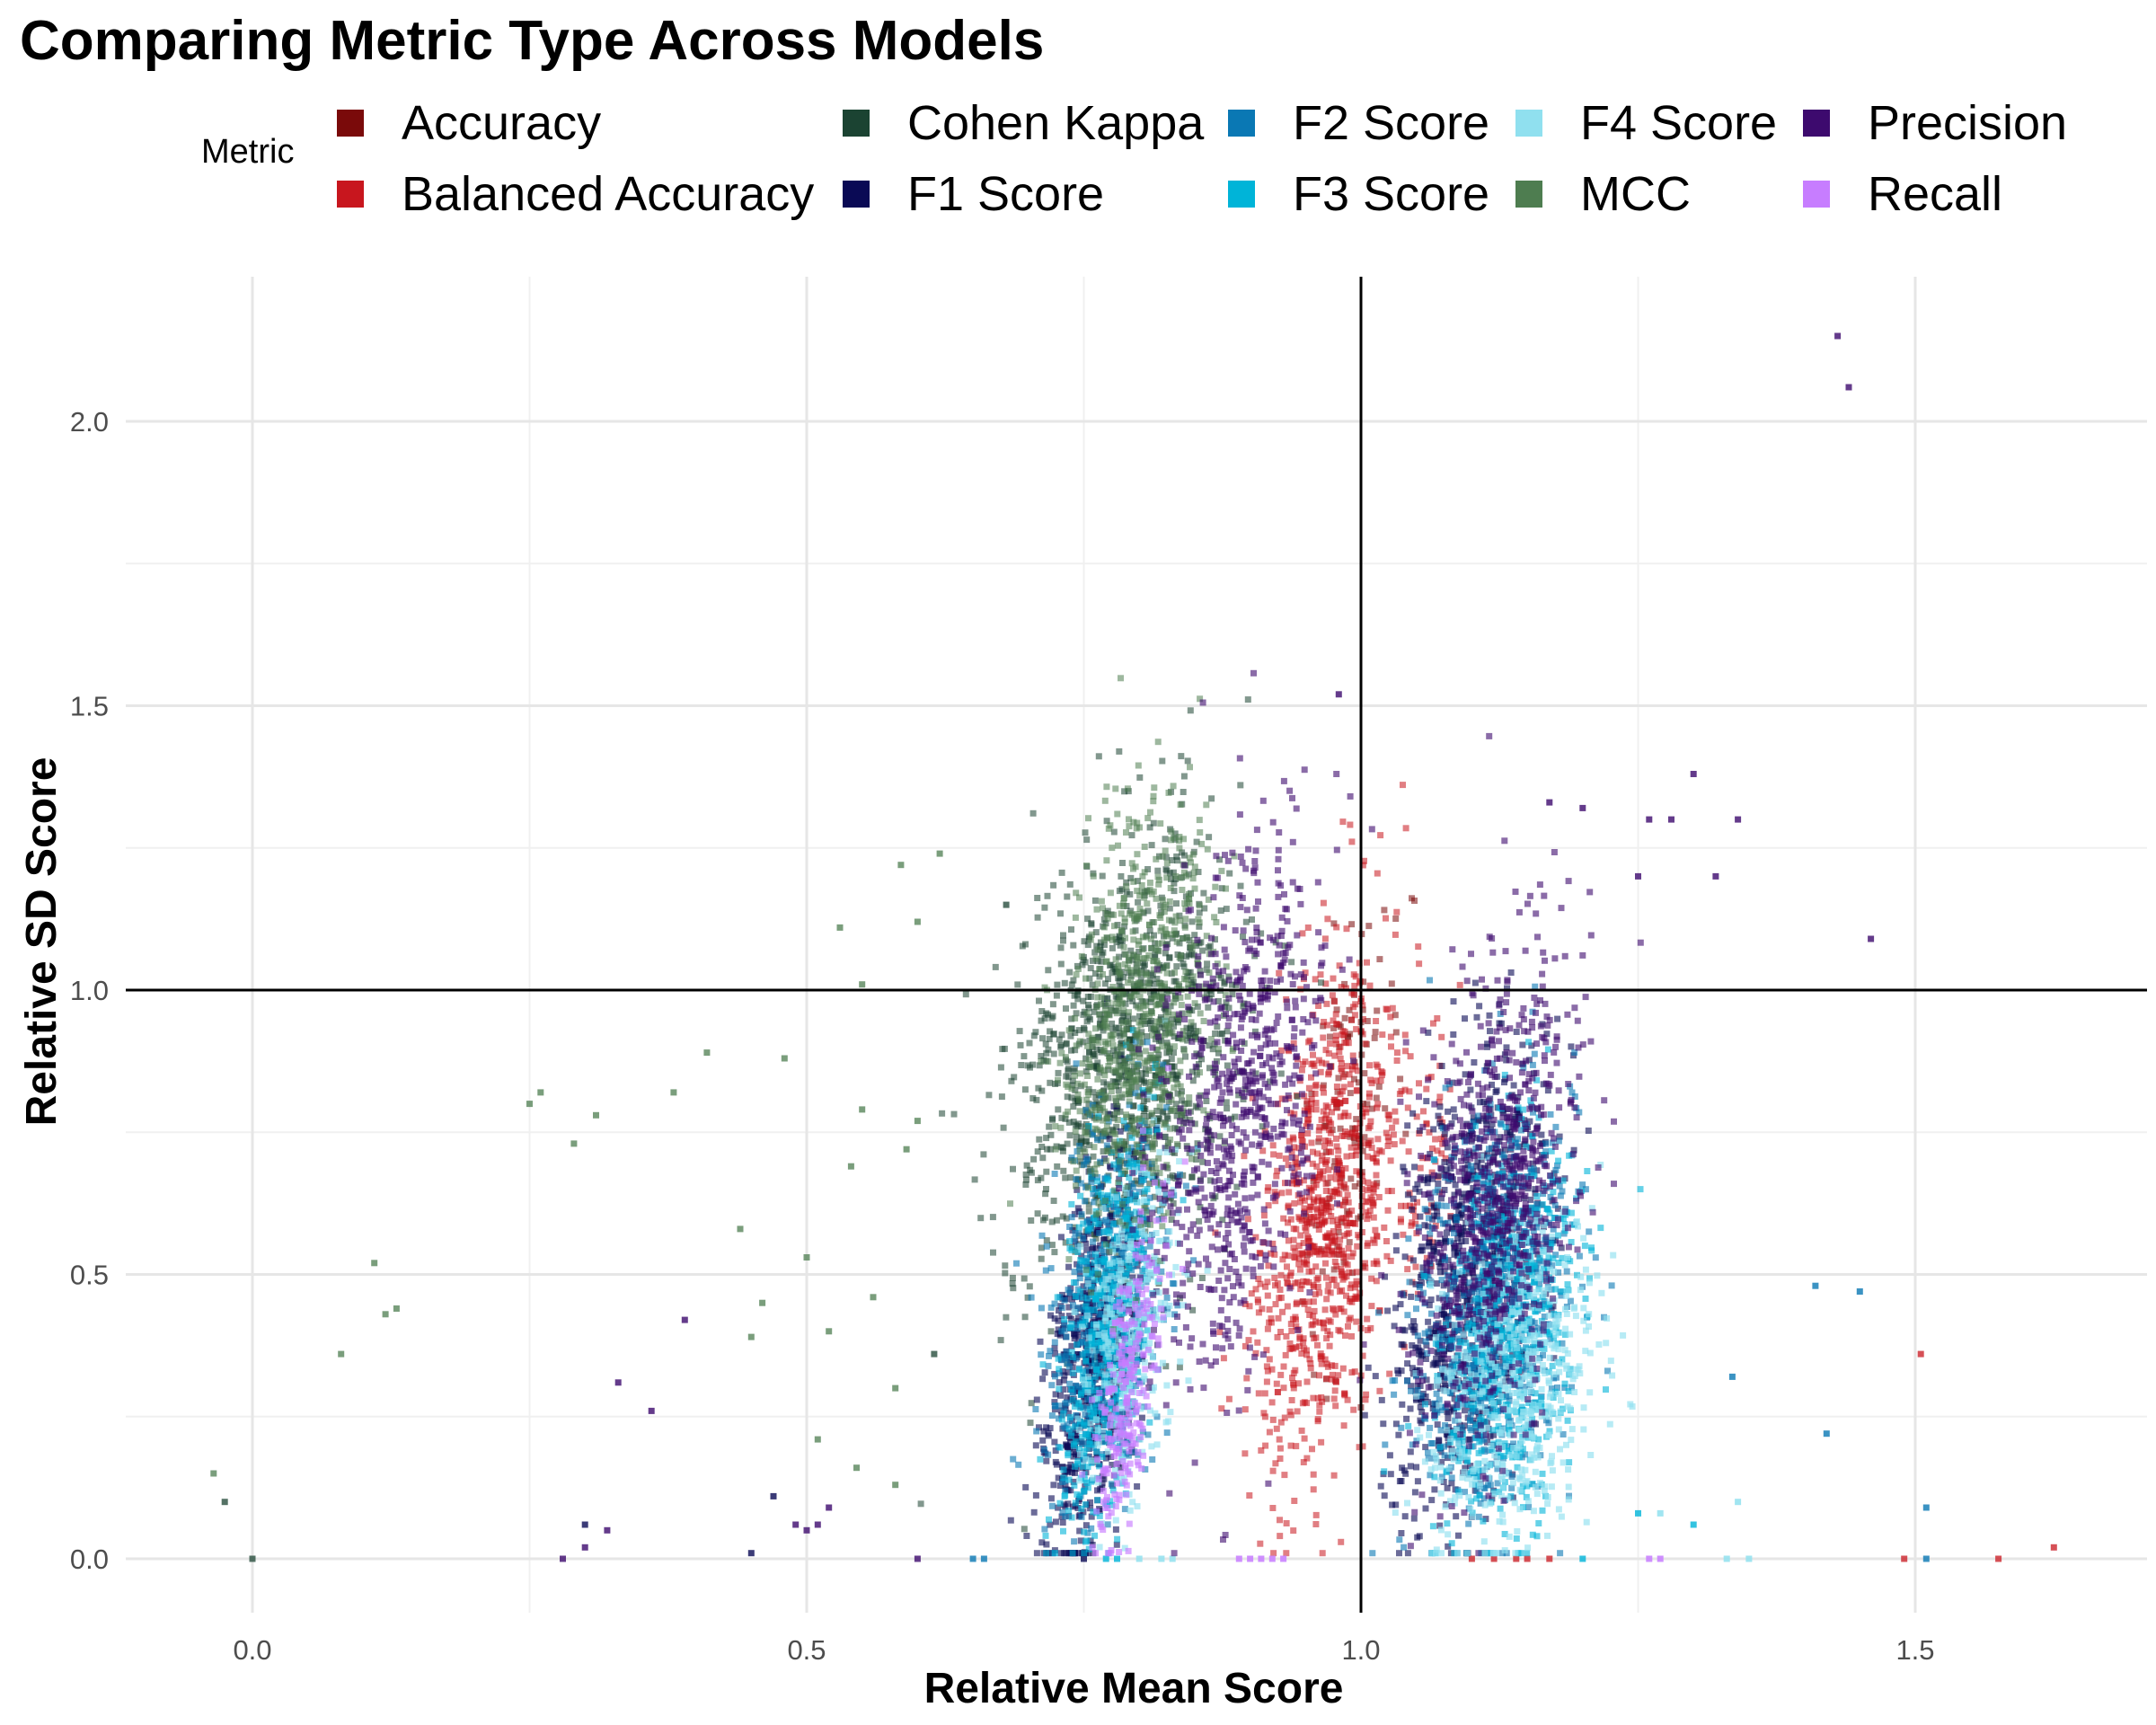  Describe the element at coordinates (575, 194) in the screenshot. I see `legend-item-balanced-accuracy: Balanced Accuracy` at that location.